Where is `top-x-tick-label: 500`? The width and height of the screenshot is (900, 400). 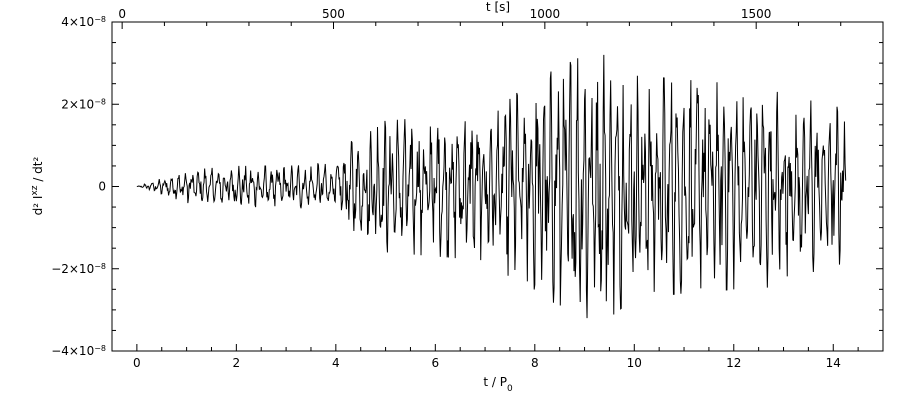 top-x-tick-label: 500 is located at coordinates (333, 14).